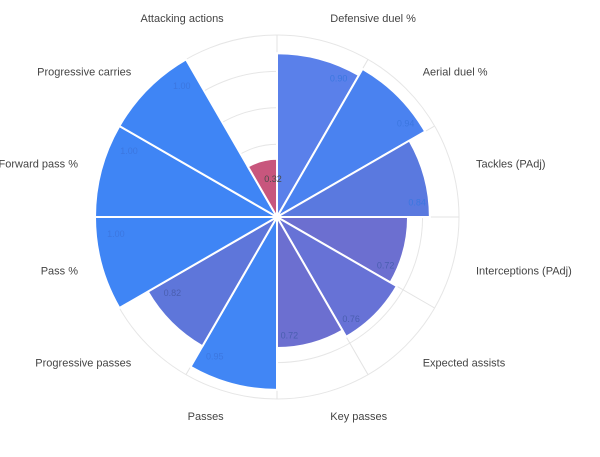  What do you see at coordinates (215, 357) in the screenshot?
I see `value-label-passes: 0.95` at bounding box center [215, 357].